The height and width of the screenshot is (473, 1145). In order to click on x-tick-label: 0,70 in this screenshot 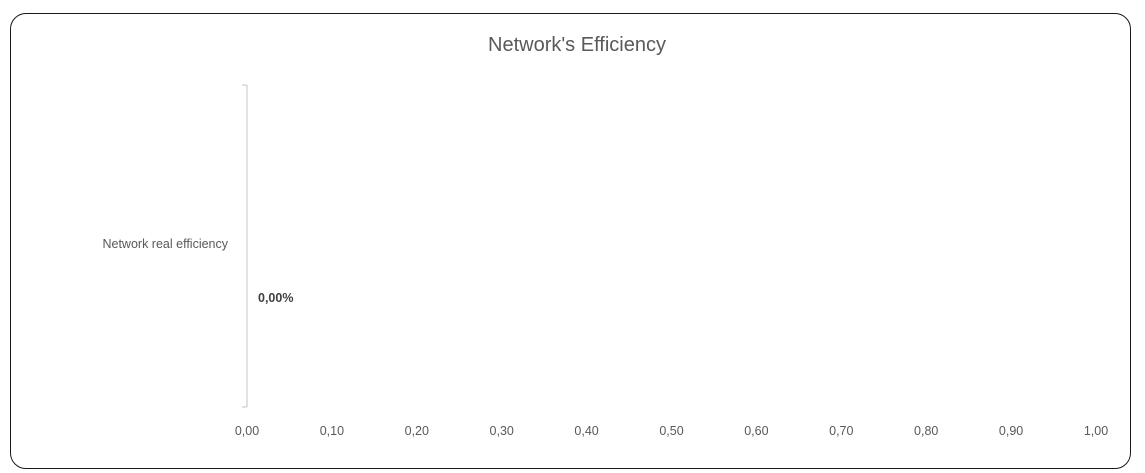, I will do `click(841, 431)`.